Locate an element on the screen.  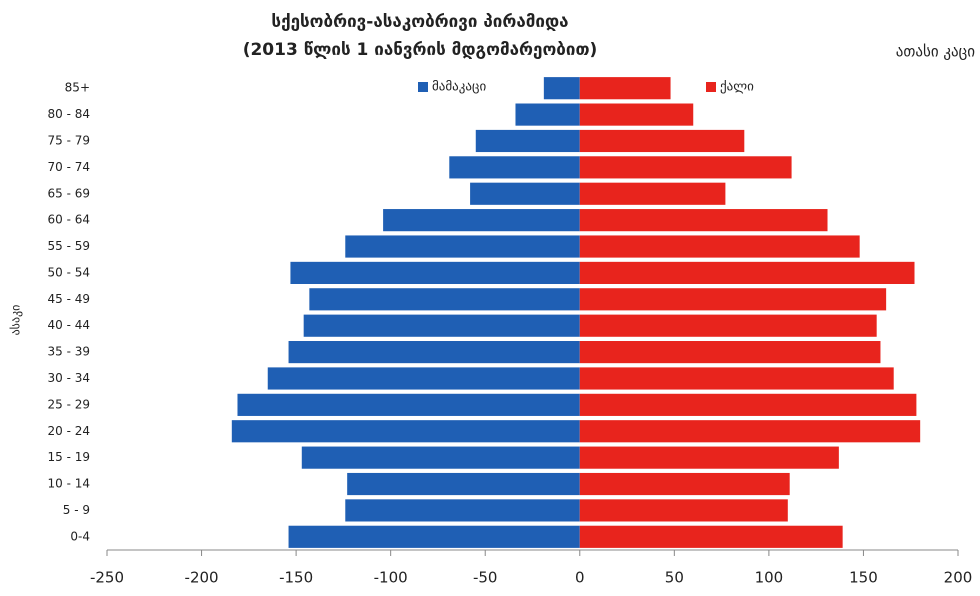
x-tick-label: -50 is located at coordinates (485, 578).